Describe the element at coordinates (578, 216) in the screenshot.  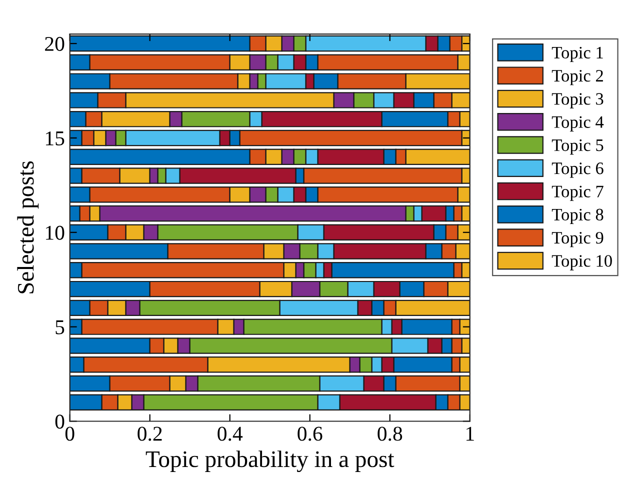
I see `legend-label: Topic 8` at that location.